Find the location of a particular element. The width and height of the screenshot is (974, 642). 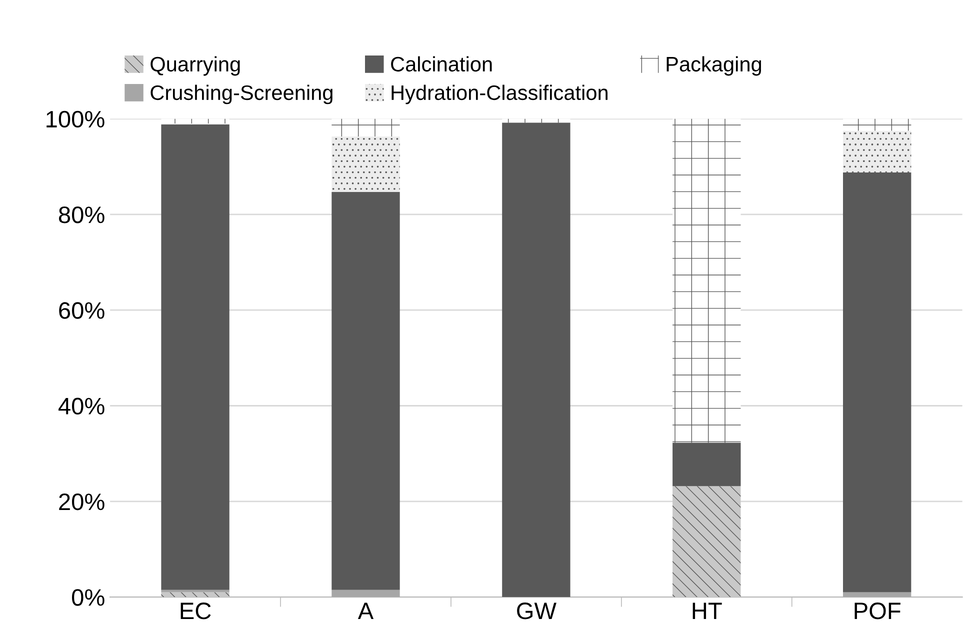

x-tick-label: A is located at coordinates (366, 611).